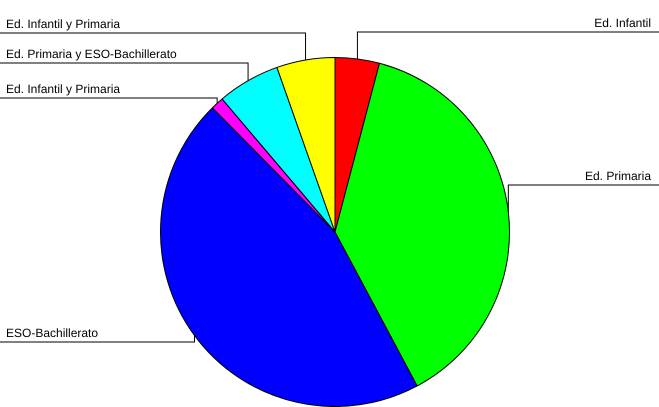 This screenshot has height=407, width=659. Describe the element at coordinates (622, 23) in the screenshot. I see `slice-label: Ed. Infantil` at that location.